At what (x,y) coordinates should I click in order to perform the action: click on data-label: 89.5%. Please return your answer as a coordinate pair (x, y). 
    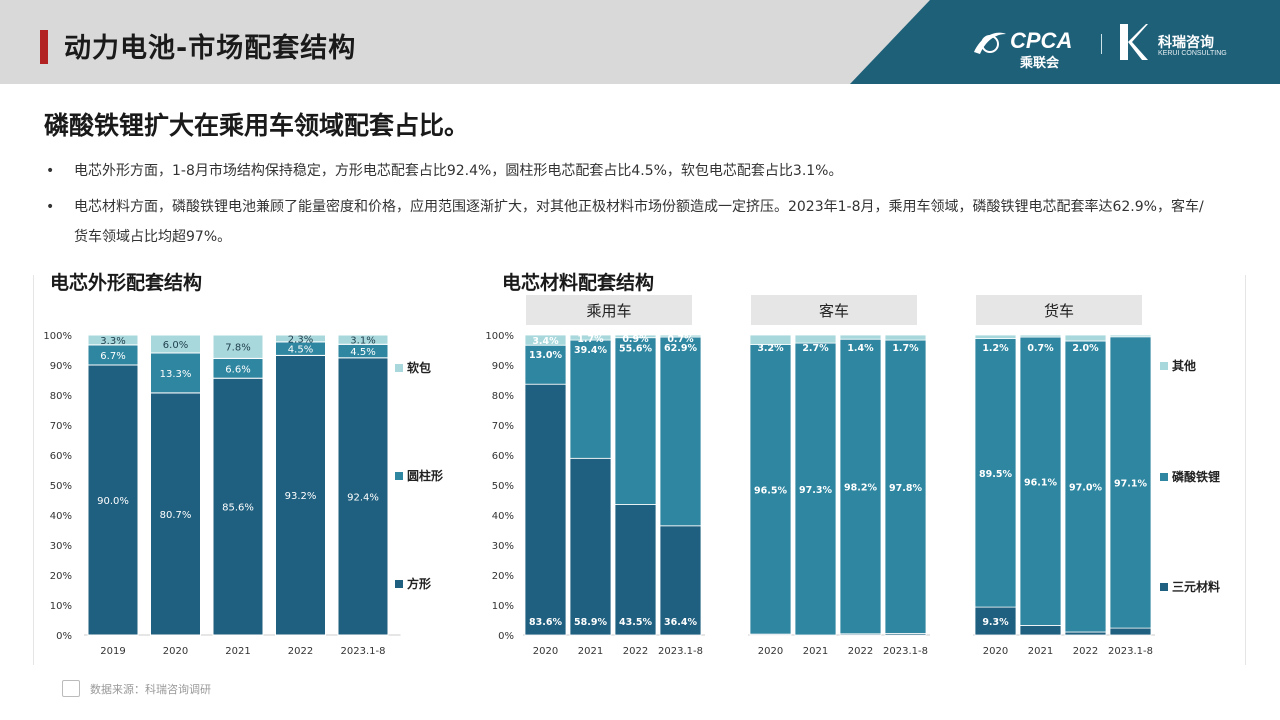
    Looking at the image, I should click on (995, 474).